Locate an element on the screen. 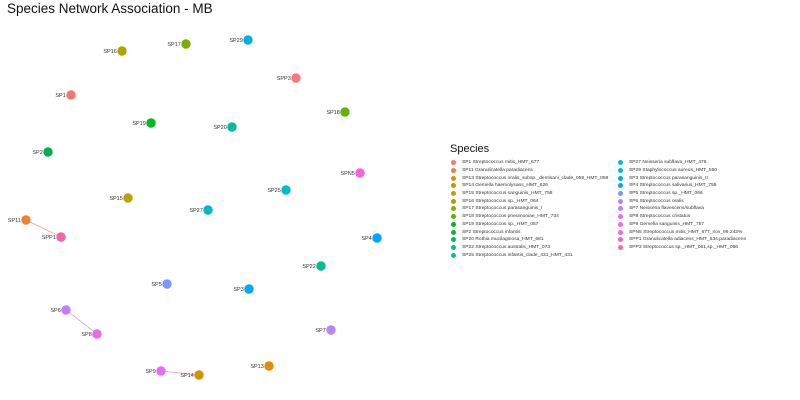 Image resolution: width=800 pixels, height=400 pixels. legend-label: SP7 Neisseria flavescens/subflava is located at coordinates (667, 209).